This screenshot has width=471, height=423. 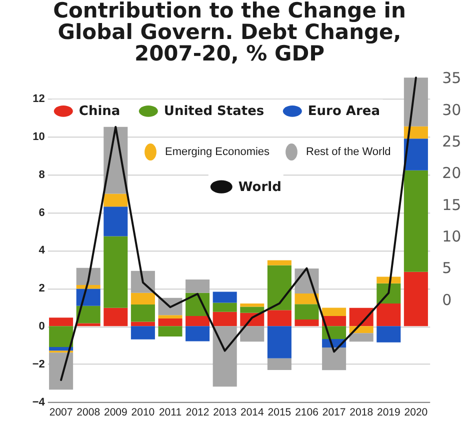 What do you see at coordinates (452, 78) in the screenshot?
I see `y2-tick-label: 35` at bounding box center [452, 78].